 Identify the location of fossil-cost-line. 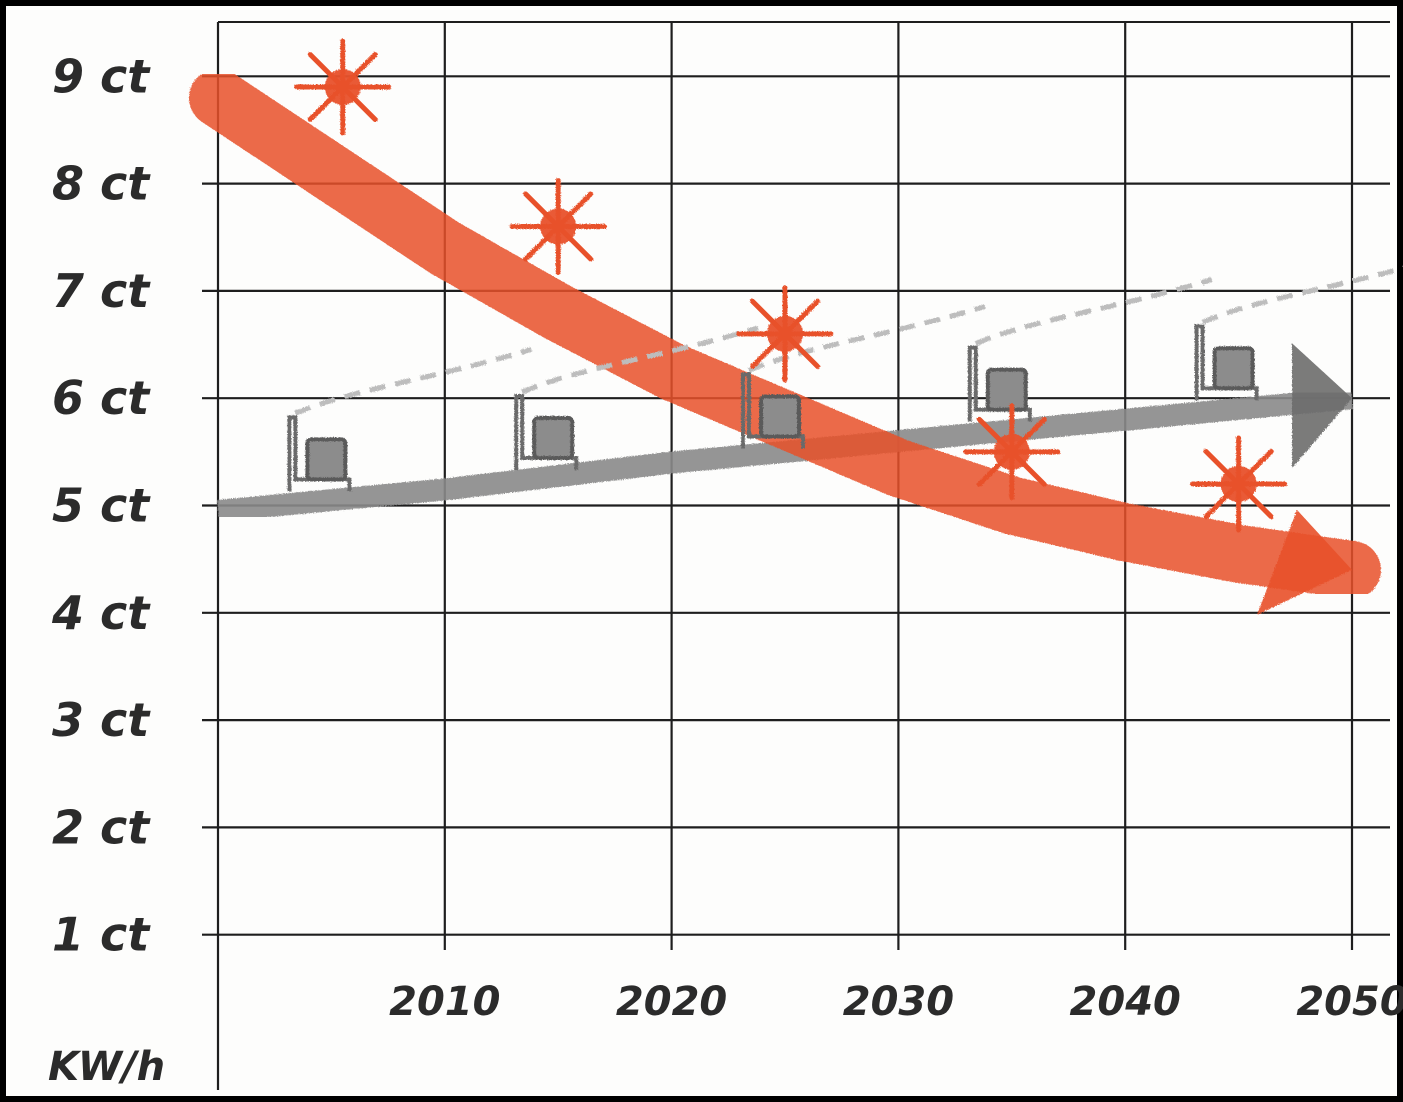
(785, 454).